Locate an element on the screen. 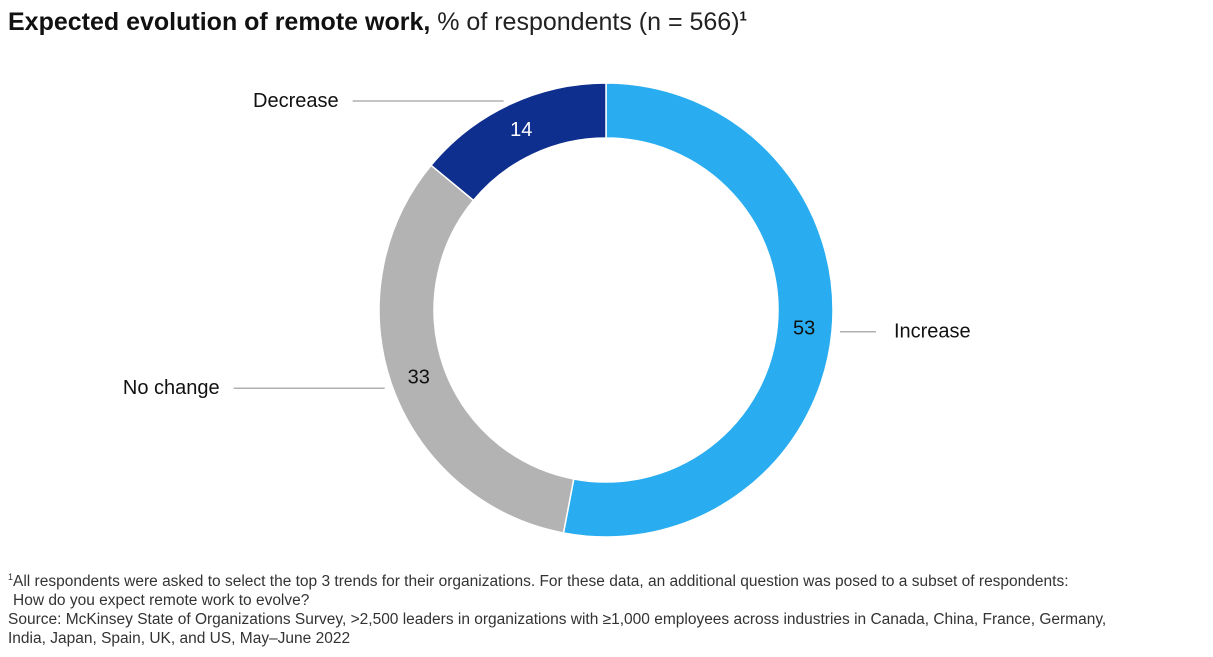  value-label-no-change: 33 is located at coordinates (419, 377).